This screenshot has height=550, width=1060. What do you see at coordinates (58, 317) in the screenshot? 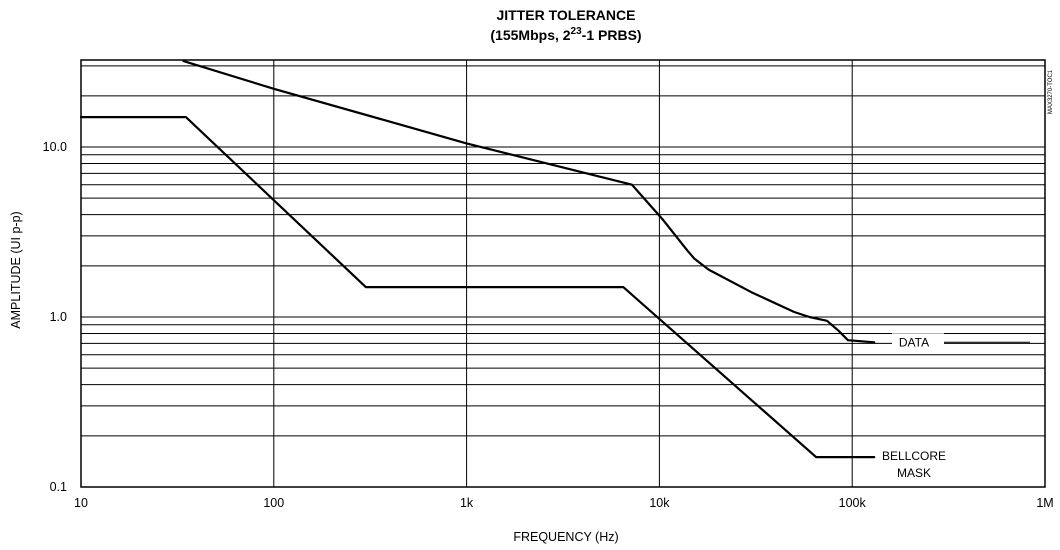
I see `y-tick-label: 1.0` at bounding box center [58, 317].